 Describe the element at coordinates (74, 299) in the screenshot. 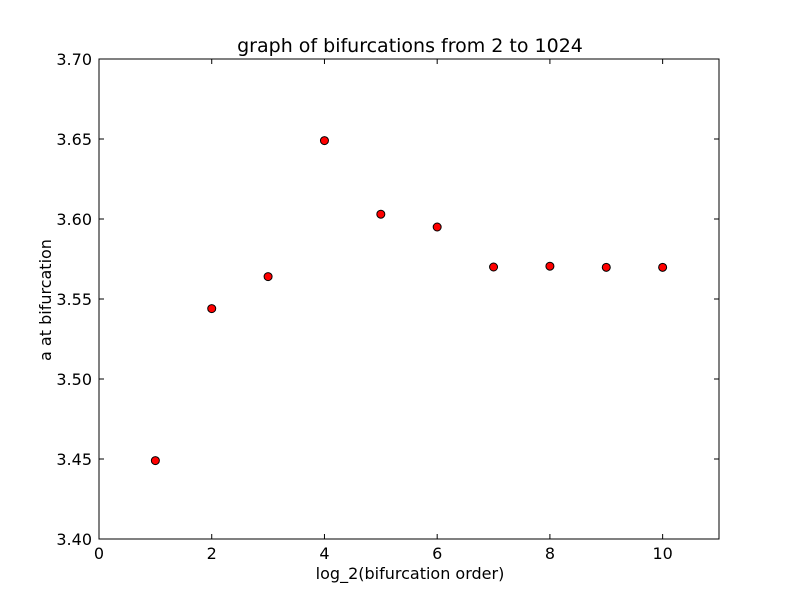

I see `y-tick-label: 3.55` at that location.